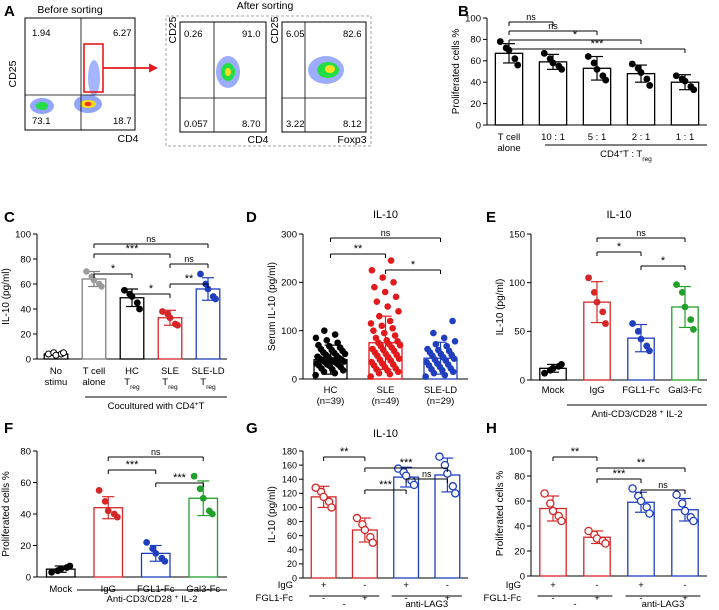 The height and width of the screenshot is (610, 719). What do you see at coordinates (475, 104) in the screenshot?
I see `y-tick-label: 20` at bounding box center [475, 104].